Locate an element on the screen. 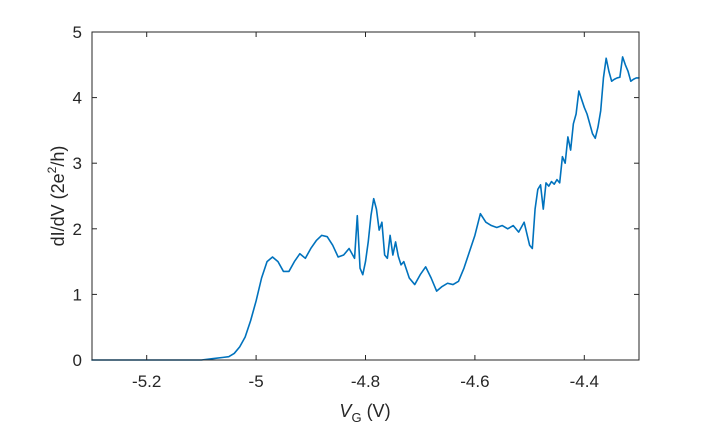 Image resolution: width=706 pixels, height=441 pixels. x-tick-label: -5 is located at coordinates (256, 381).